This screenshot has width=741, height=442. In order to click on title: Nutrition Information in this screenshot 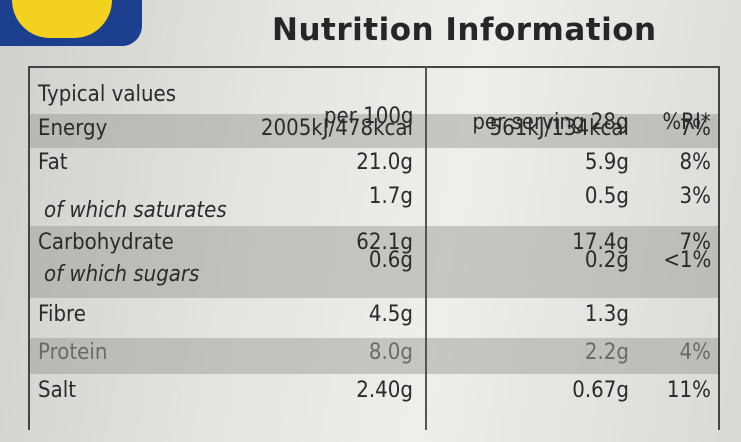, I will do `click(464, 30)`.